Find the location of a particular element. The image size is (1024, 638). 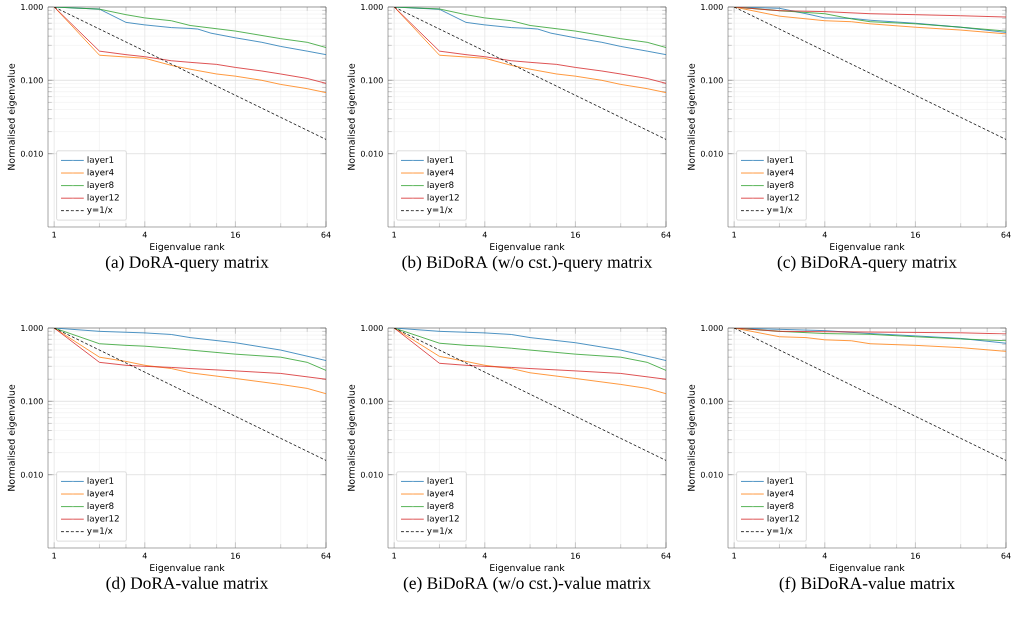

text: (b) BiDoRA (w/o cst.)-query matrix is located at coordinates (527, 263).